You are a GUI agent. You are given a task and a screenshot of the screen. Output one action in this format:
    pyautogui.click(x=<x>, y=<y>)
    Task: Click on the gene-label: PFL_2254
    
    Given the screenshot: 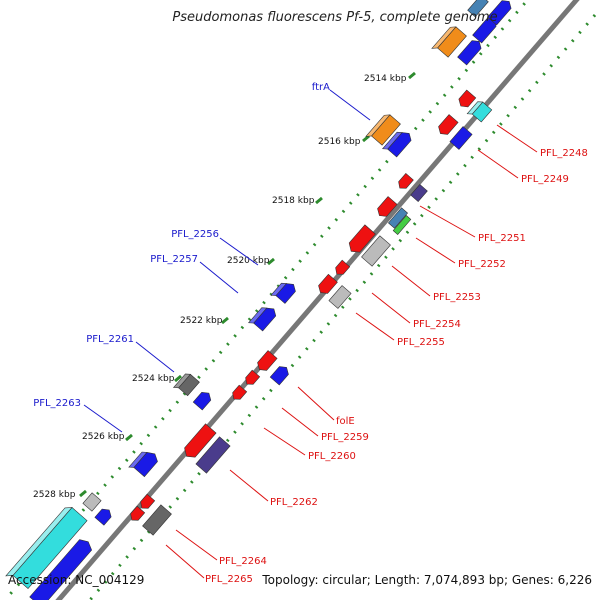 What is the action you would take?
    pyautogui.click(x=437, y=324)
    